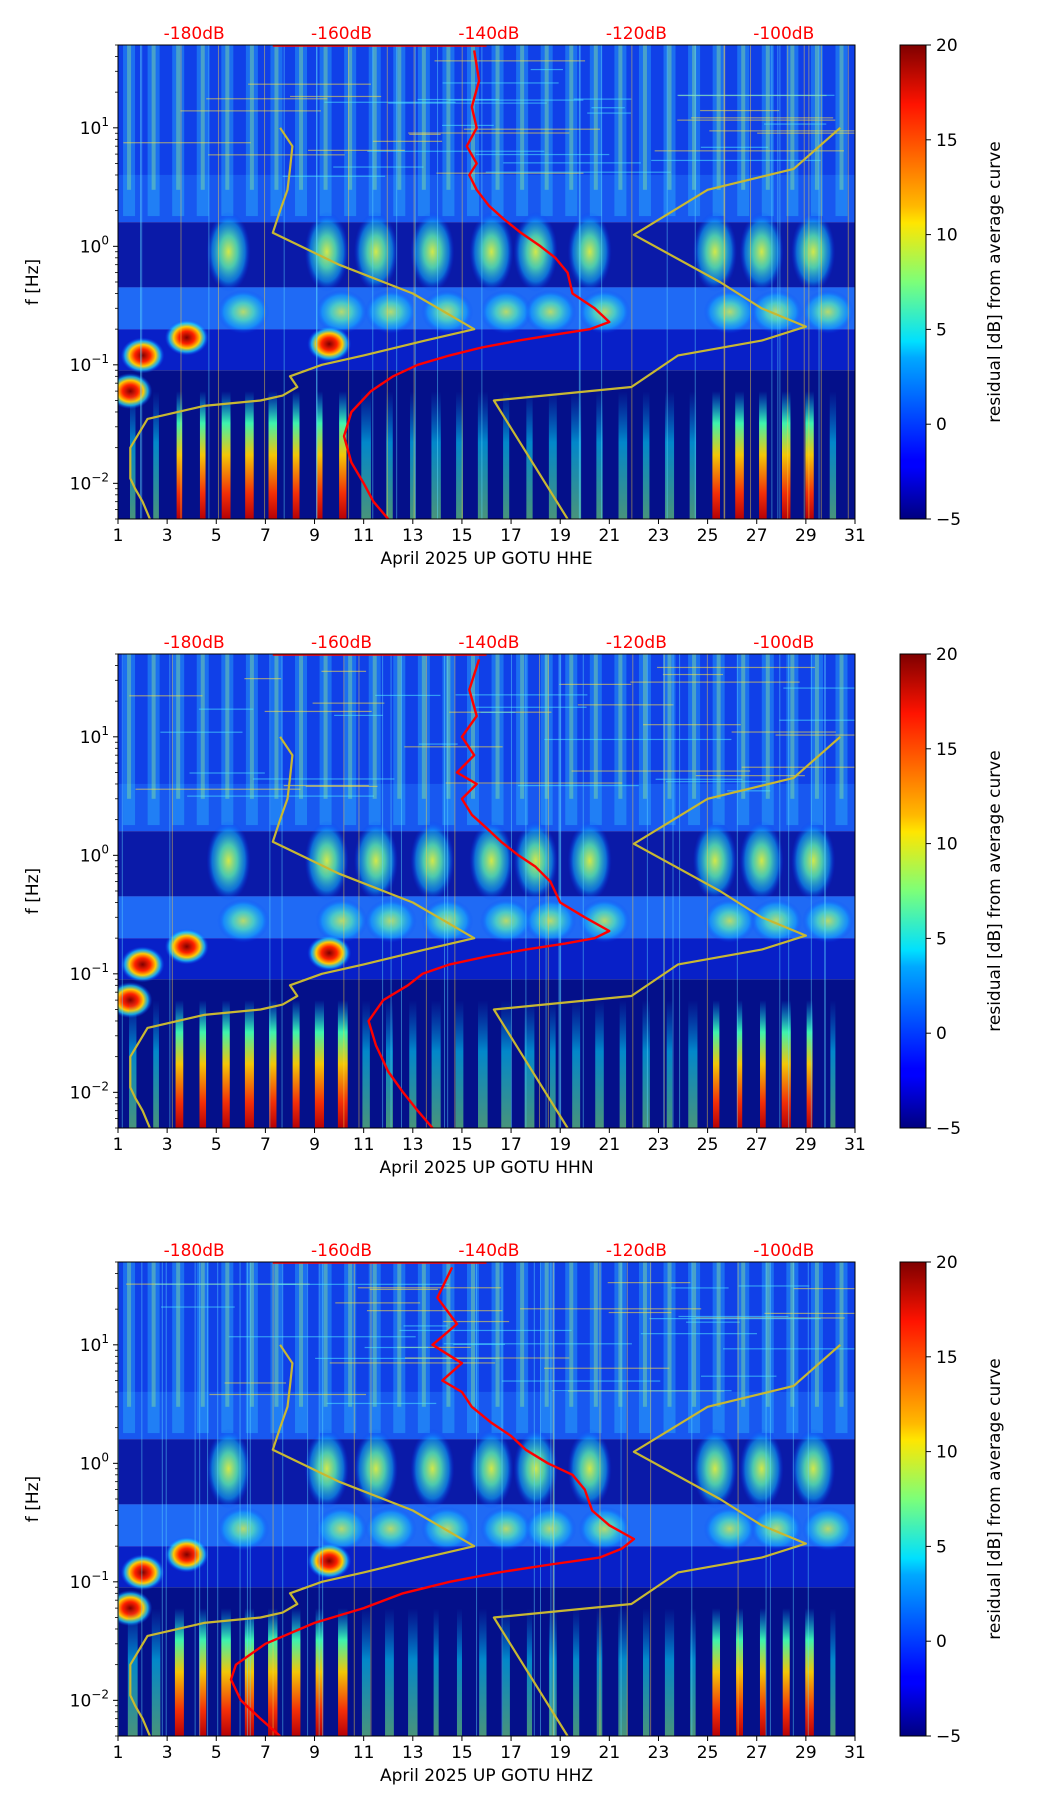 The height and width of the screenshot is (1806, 1052). Describe the element at coordinates (806, 536) in the screenshot. I see `x-tick-label: 29` at that location.